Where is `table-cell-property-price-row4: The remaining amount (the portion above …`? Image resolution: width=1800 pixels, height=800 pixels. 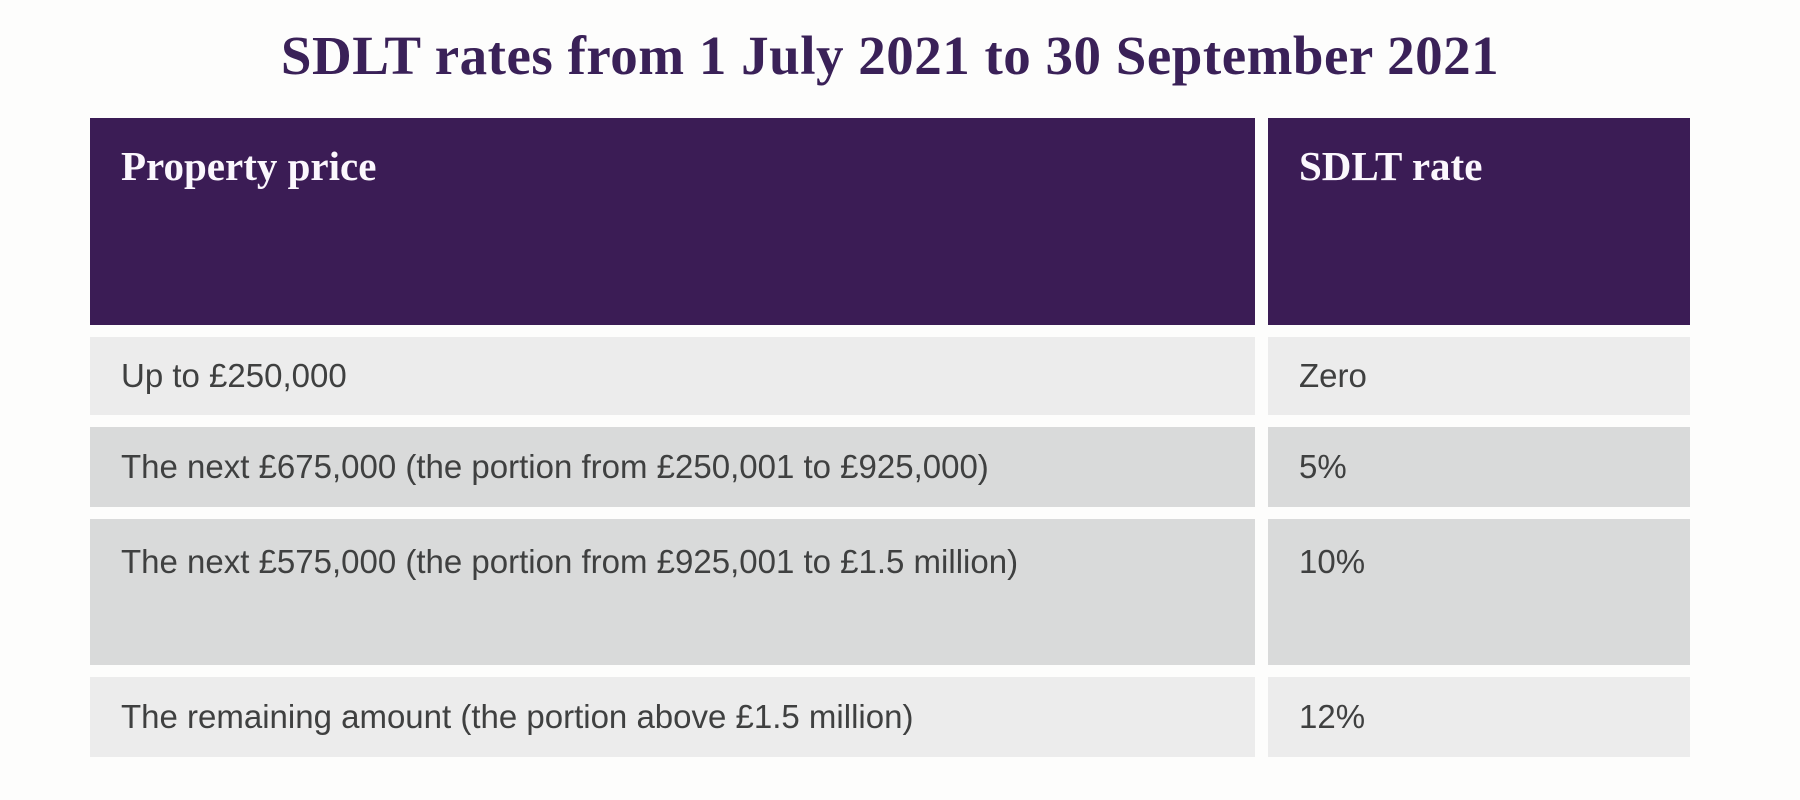
table-cell-property-price-row4: The remaining amount (the portion above … is located at coordinates (672, 717).